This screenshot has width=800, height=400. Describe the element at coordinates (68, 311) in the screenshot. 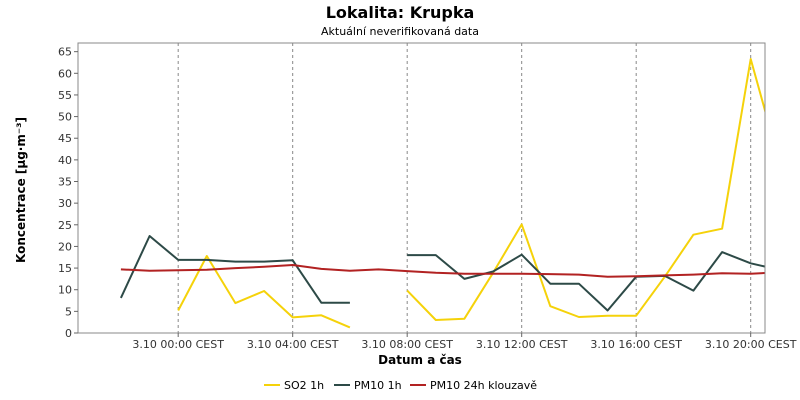

I see `y-tick-label: 5` at that location.